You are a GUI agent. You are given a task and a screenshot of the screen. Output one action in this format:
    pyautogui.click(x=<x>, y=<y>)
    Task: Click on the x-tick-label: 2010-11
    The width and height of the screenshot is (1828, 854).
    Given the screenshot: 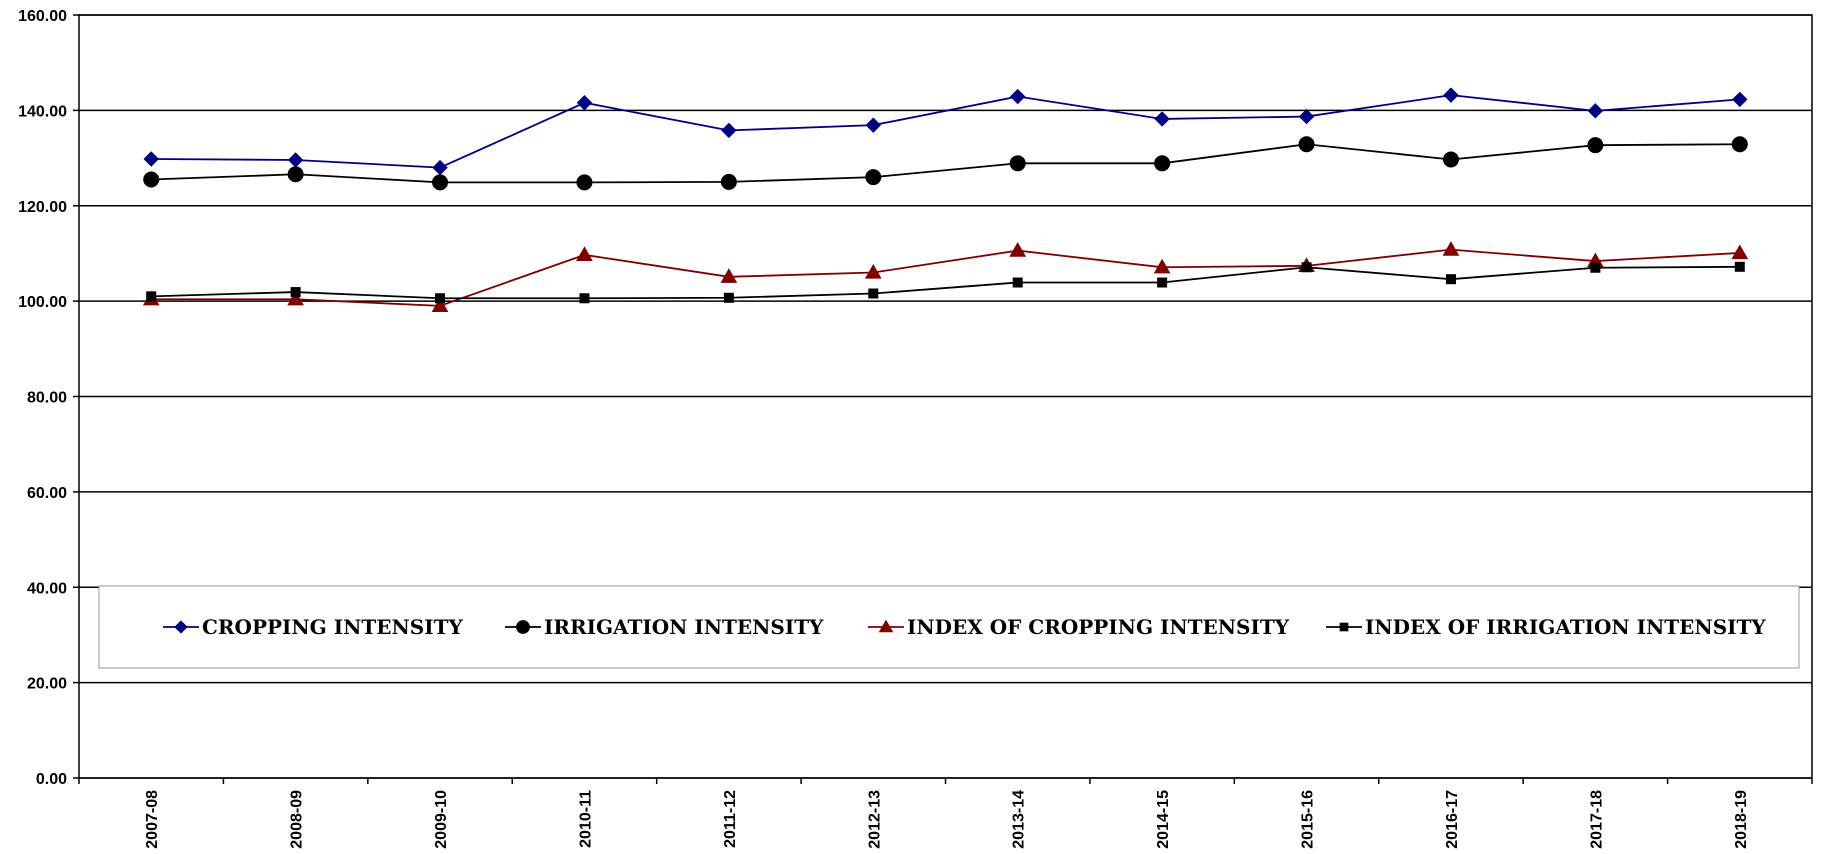 What is the action you would take?
    pyautogui.click(x=585, y=819)
    